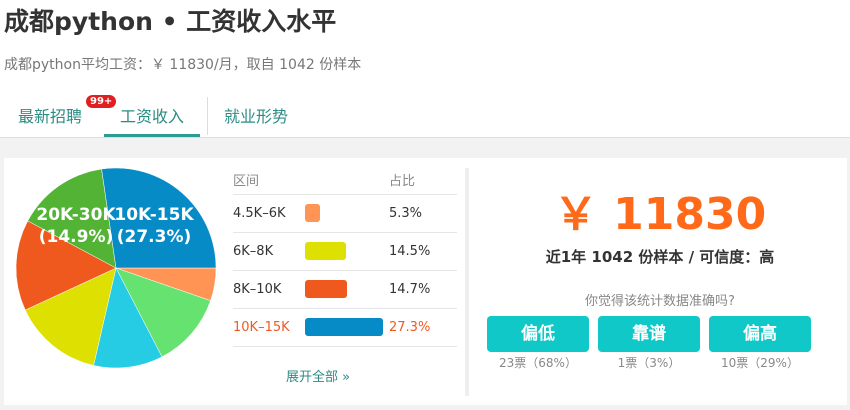 This screenshot has height=410, width=850. I want to click on notification-badge: 99+, so click(101, 101).